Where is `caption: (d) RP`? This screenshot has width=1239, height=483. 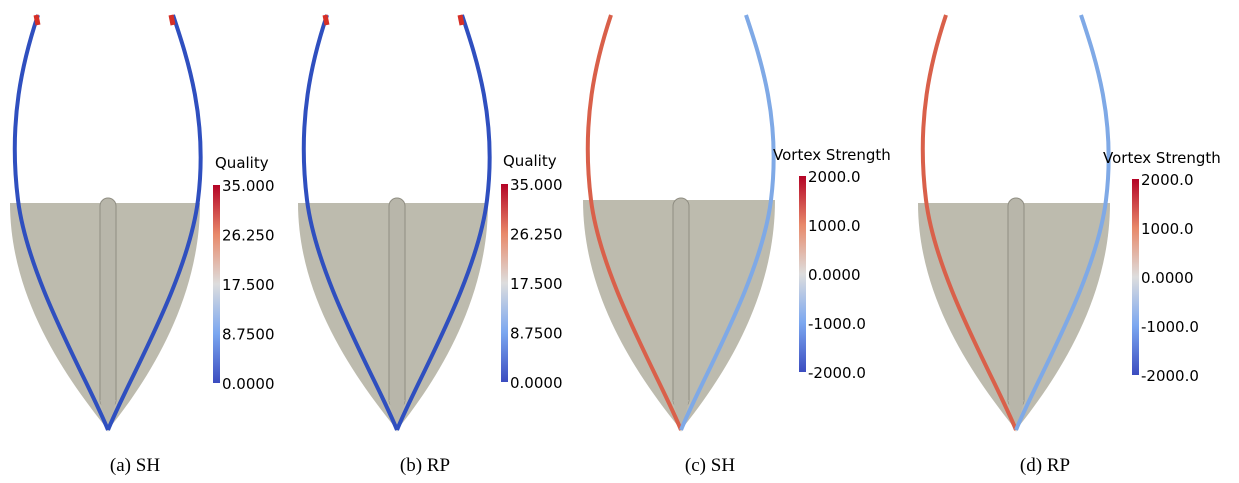
caption: (d) RP is located at coordinates (1045, 465).